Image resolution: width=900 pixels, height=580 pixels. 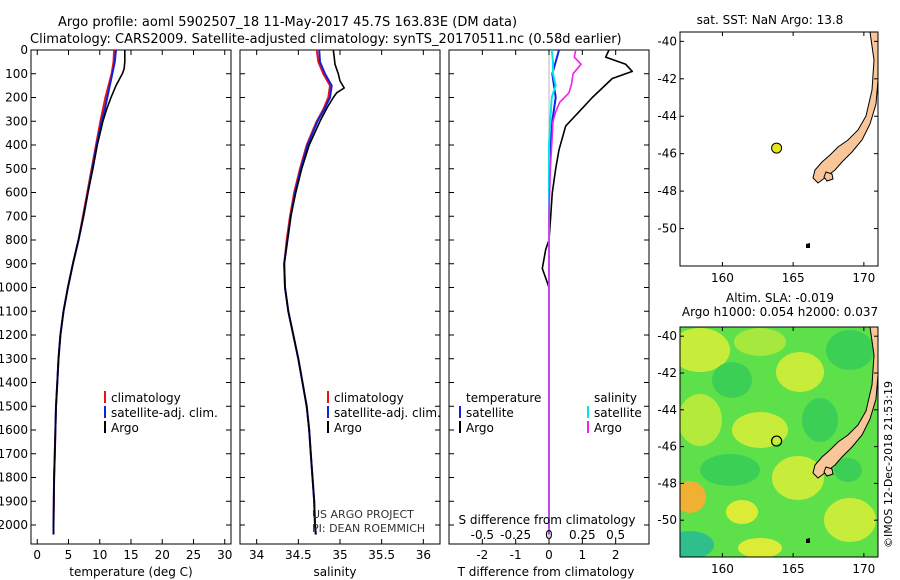 I want to click on sla-map-axes: 160 165 170 -40 -42 -44 -46 -48 -50, so click(x=767, y=451).